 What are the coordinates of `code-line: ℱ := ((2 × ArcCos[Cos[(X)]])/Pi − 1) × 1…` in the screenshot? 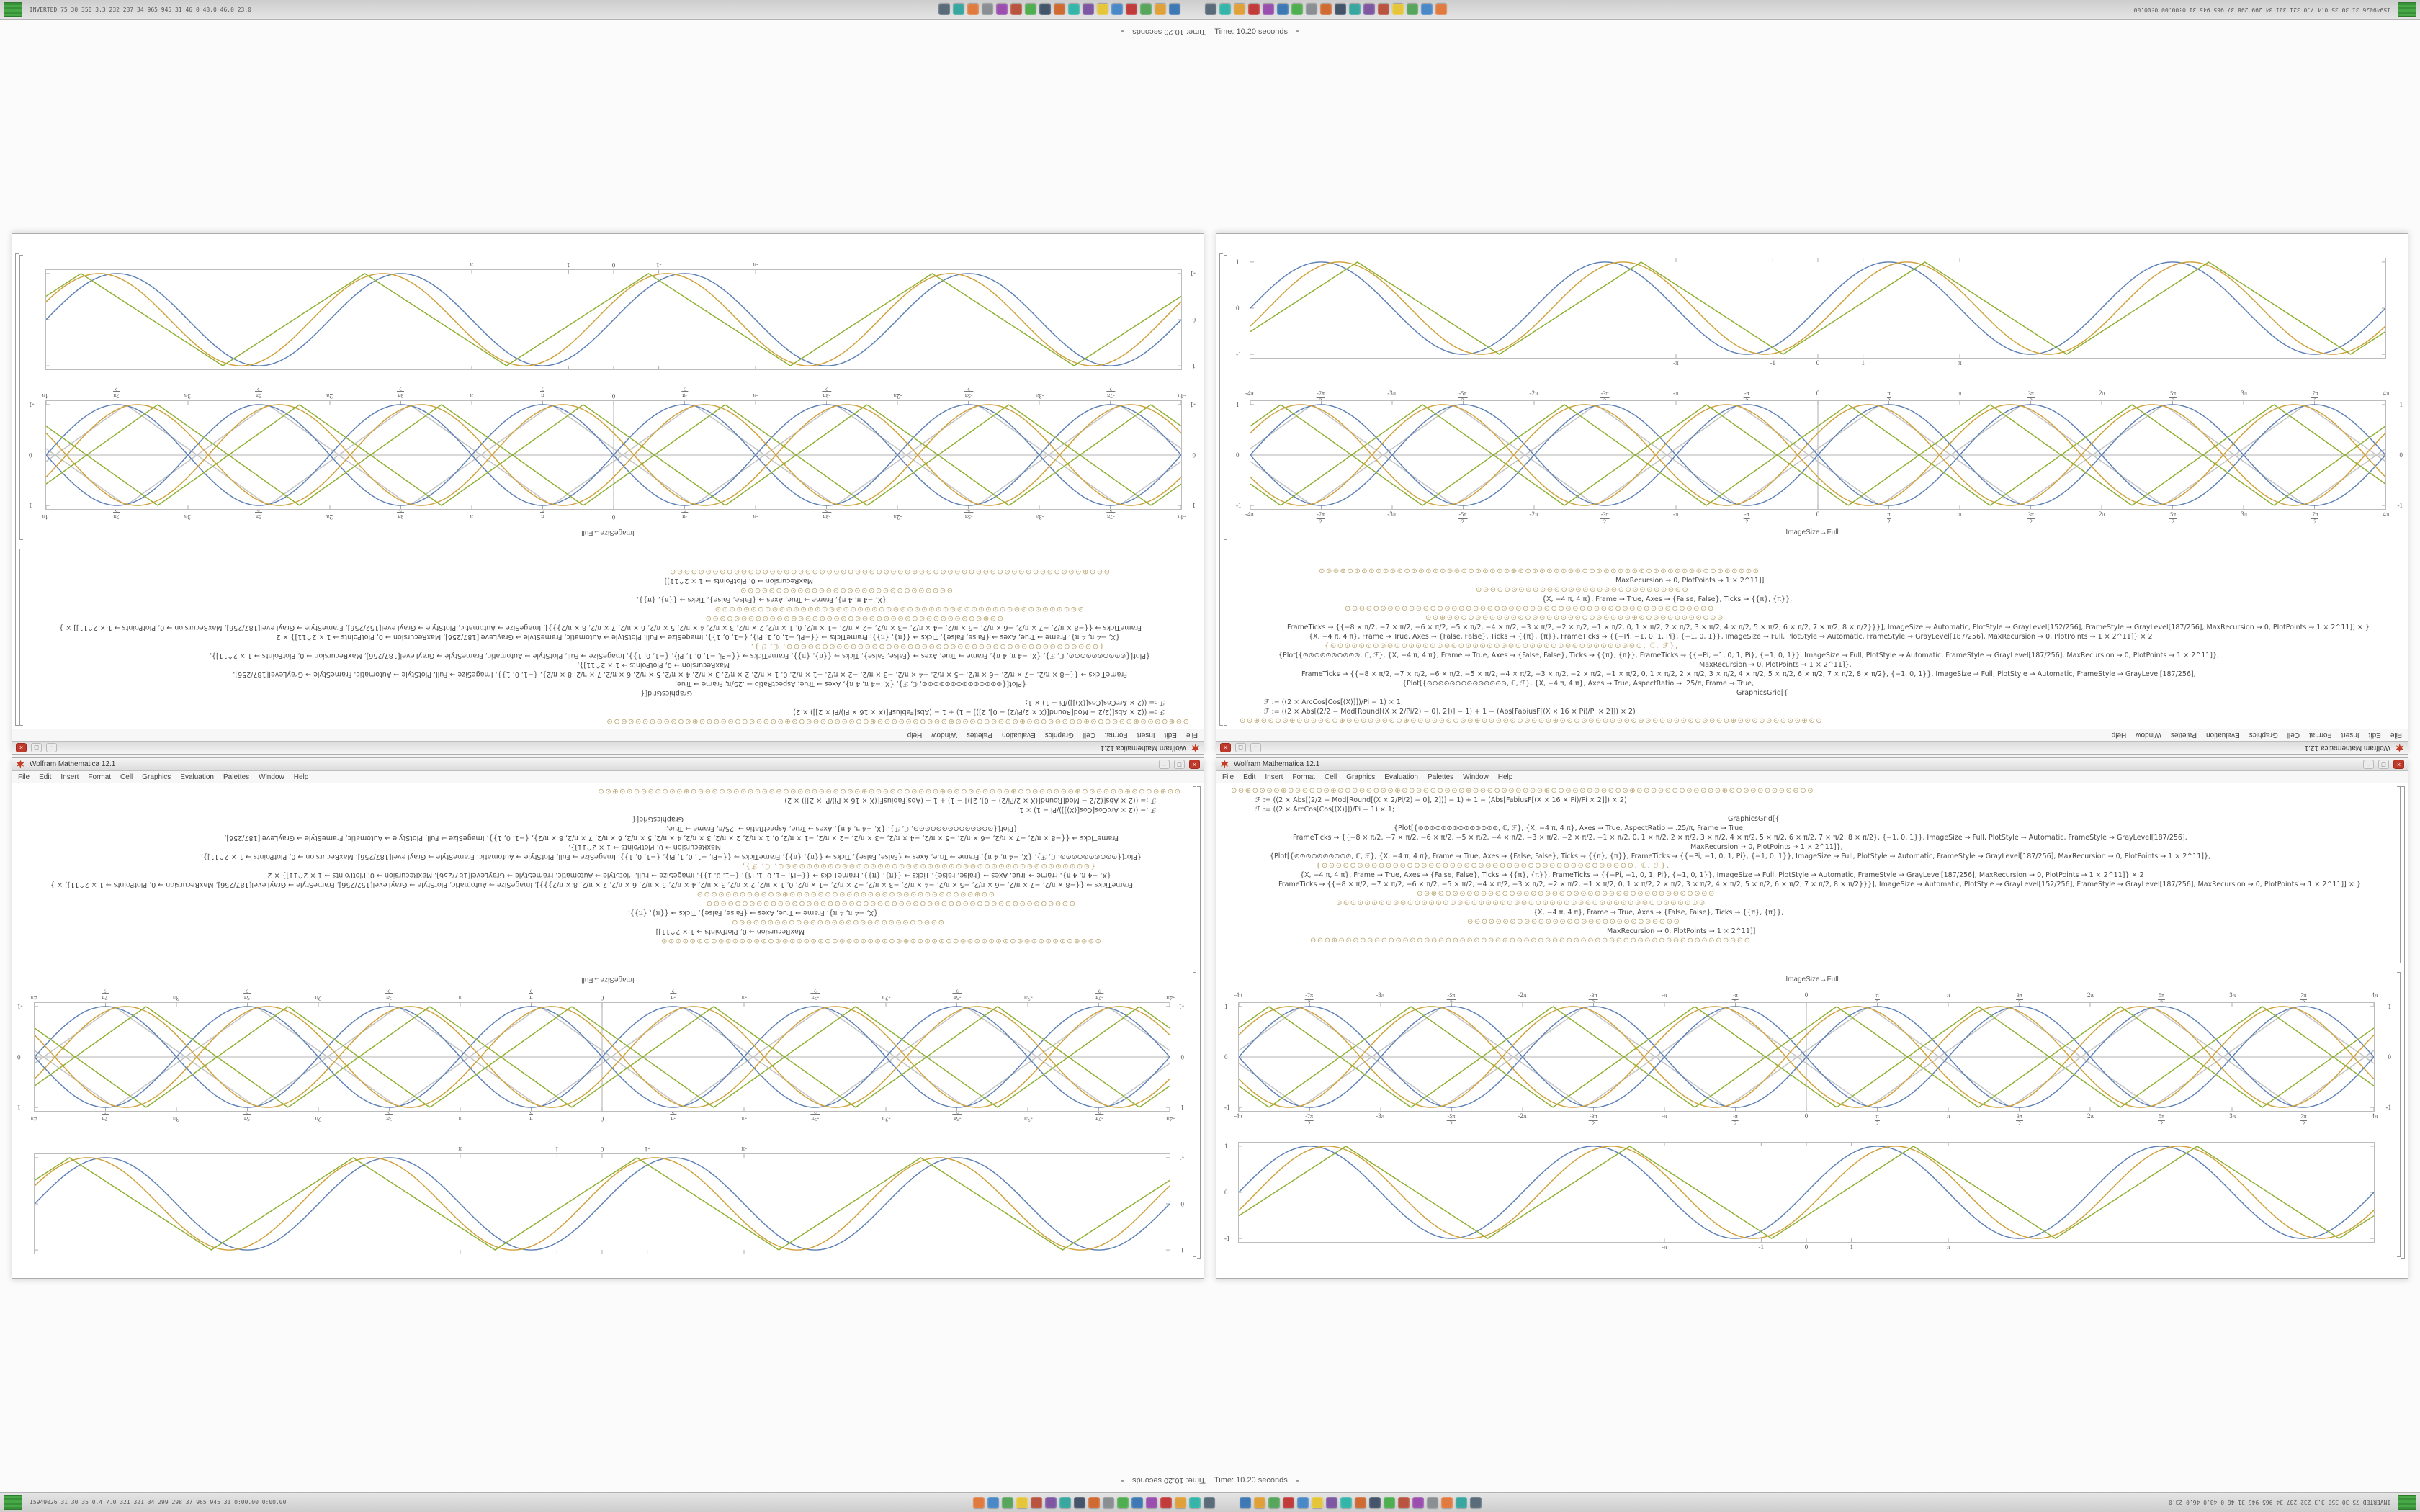 It's located at (1095, 702).